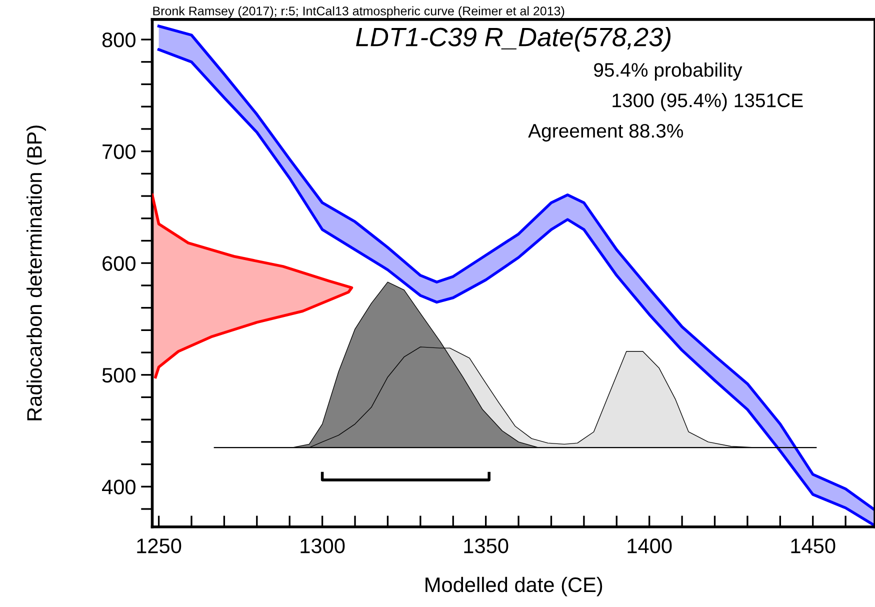 The width and height of the screenshot is (875, 607). Describe the element at coordinates (119, 263) in the screenshot. I see `y-tick-label: 600` at that location.